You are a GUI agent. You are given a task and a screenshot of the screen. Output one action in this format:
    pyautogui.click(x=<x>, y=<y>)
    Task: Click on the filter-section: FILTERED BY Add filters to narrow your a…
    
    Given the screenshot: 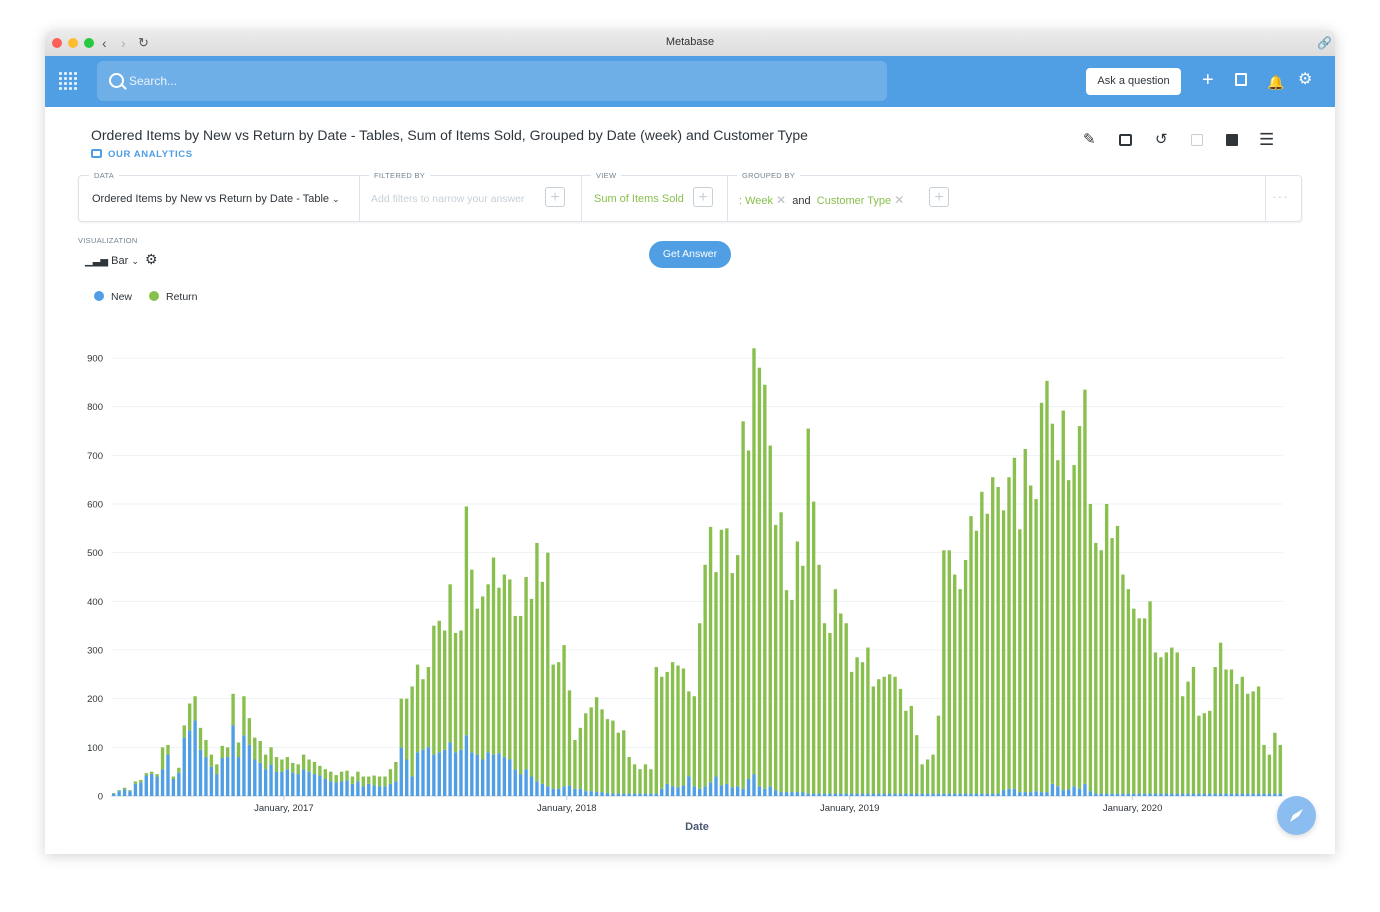 What is the action you would take?
    pyautogui.click(x=470, y=196)
    